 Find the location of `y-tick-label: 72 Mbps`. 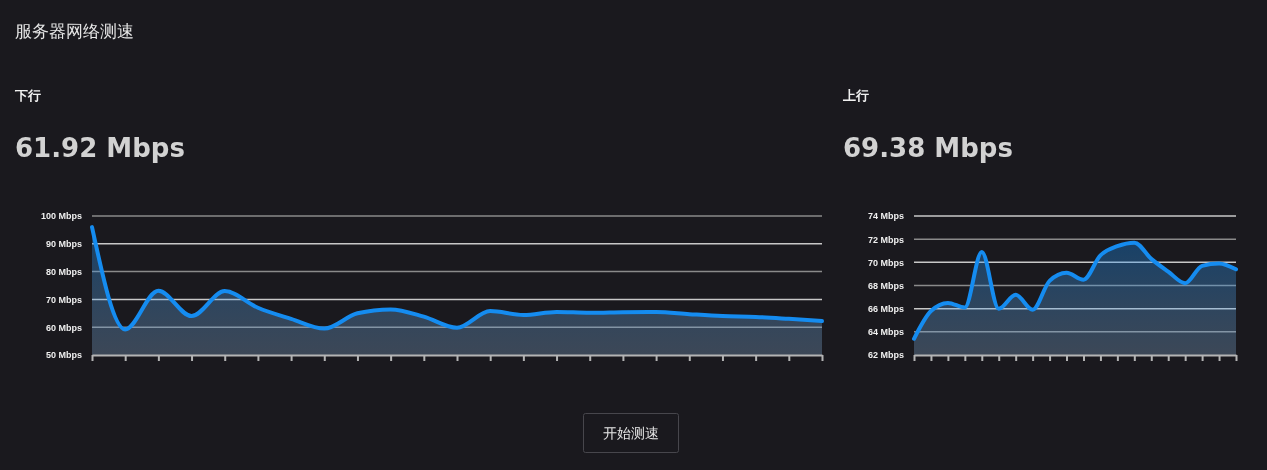

y-tick-label: 72 Mbps is located at coordinates (885, 239).